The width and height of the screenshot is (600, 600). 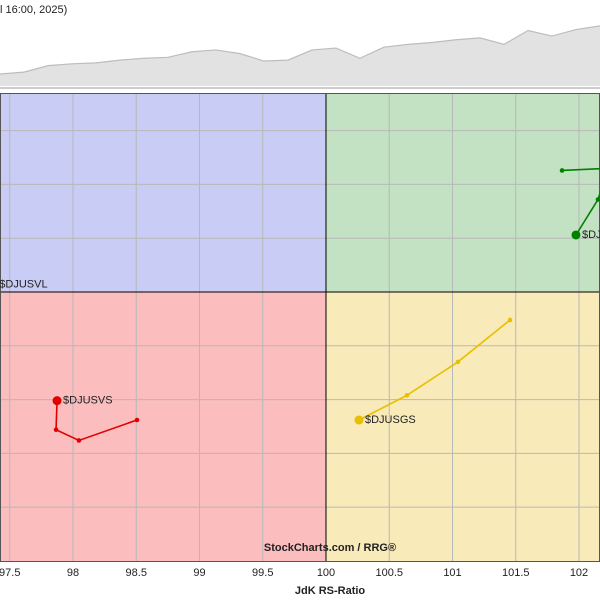 What do you see at coordinates (326, 573) in the screenshot?
I see `x-tick-label: 100` at bounding box center [326, 573].